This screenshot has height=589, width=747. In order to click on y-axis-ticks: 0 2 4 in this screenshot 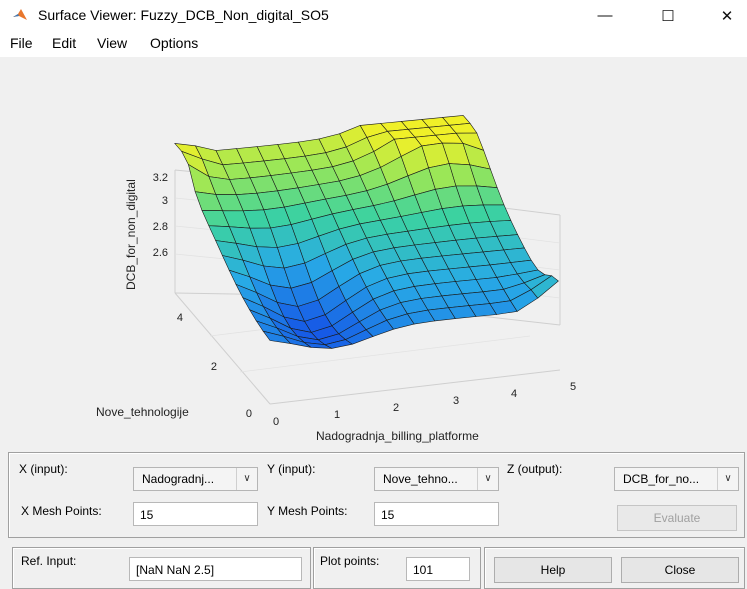, I will do `click(214, 366)`.